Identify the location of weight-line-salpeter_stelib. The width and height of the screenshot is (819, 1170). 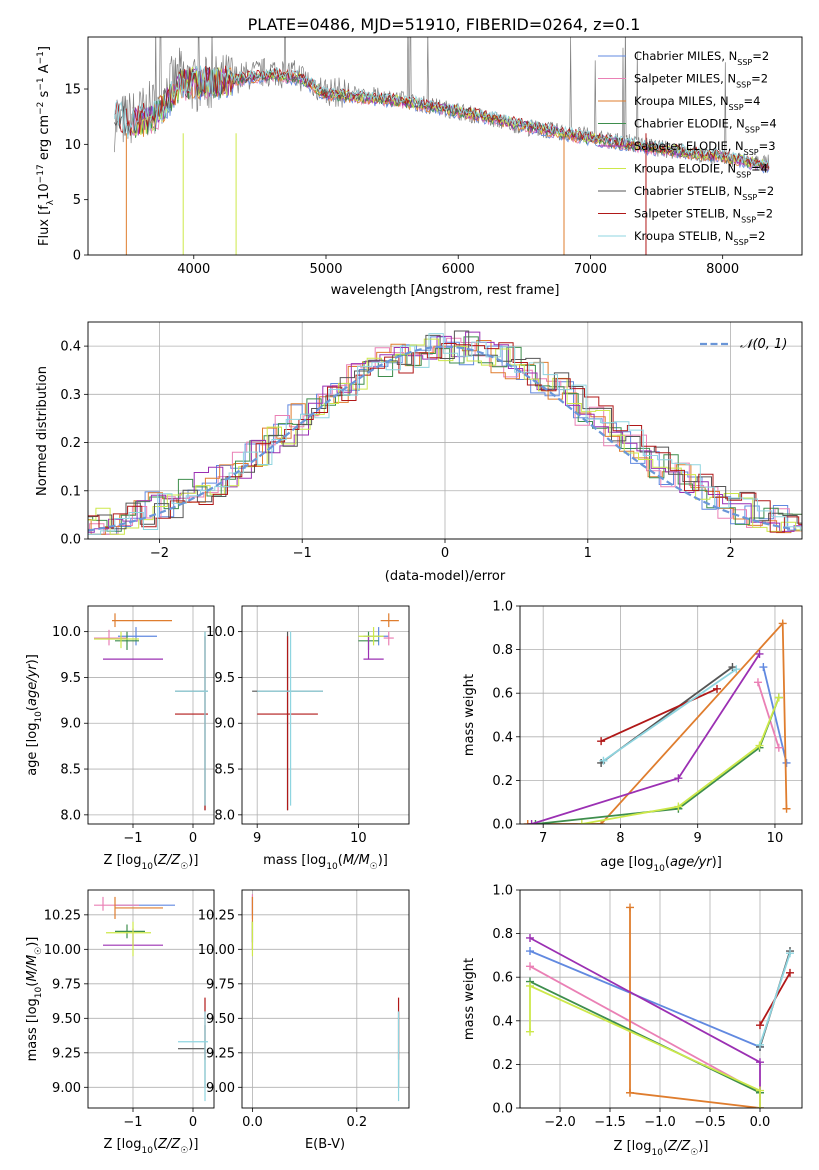
(659, 715).